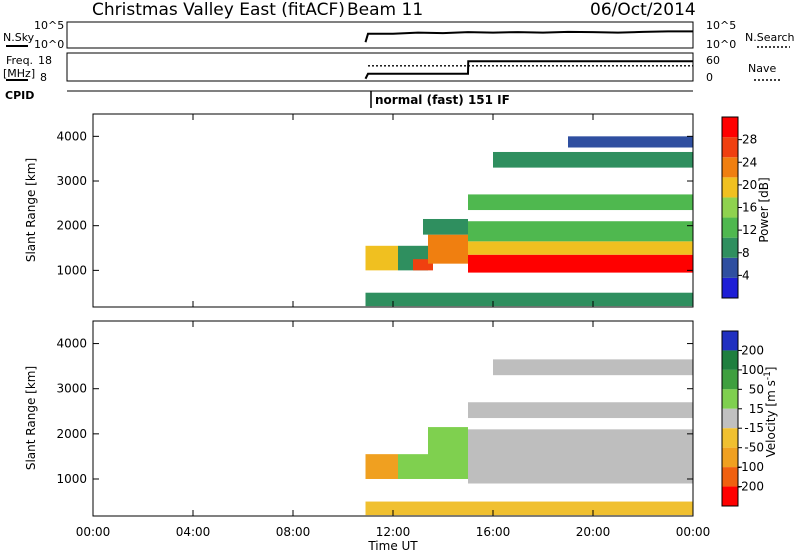 This screenshot has height=554, width=800. Describe the element at coordinates (756, 409) in the screenshot. I see `velocity-colorbar-tick-label: 15` at that location.